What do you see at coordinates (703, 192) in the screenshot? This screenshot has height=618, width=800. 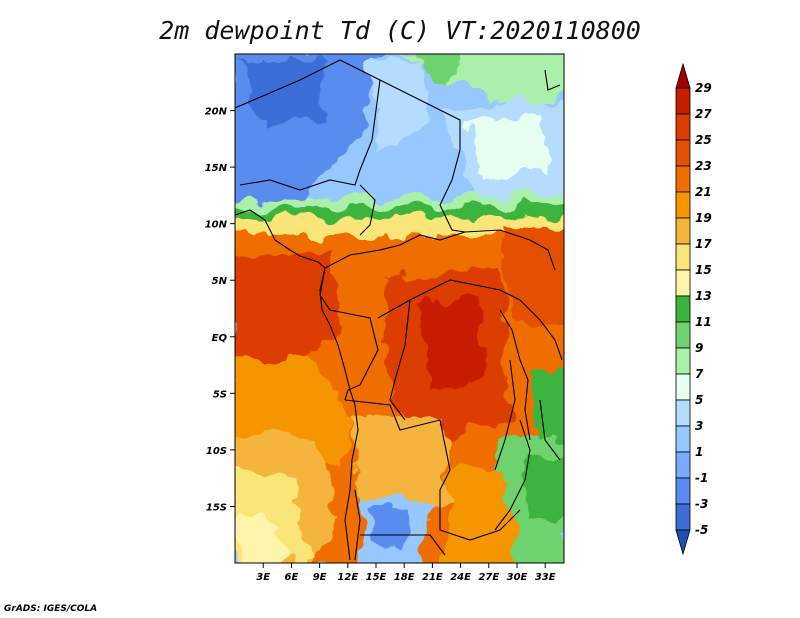 I see `colorbar-label: 21` at bounding box center [703, 192].